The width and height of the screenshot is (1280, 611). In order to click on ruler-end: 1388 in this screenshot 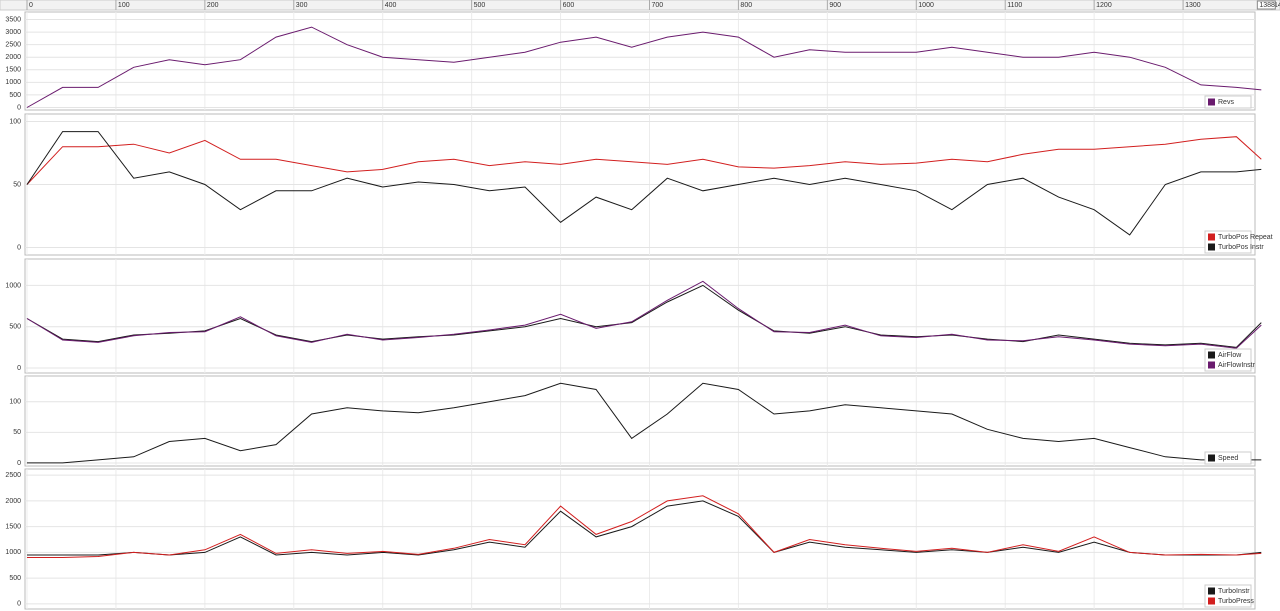, I will do `click(1267, 5)`.